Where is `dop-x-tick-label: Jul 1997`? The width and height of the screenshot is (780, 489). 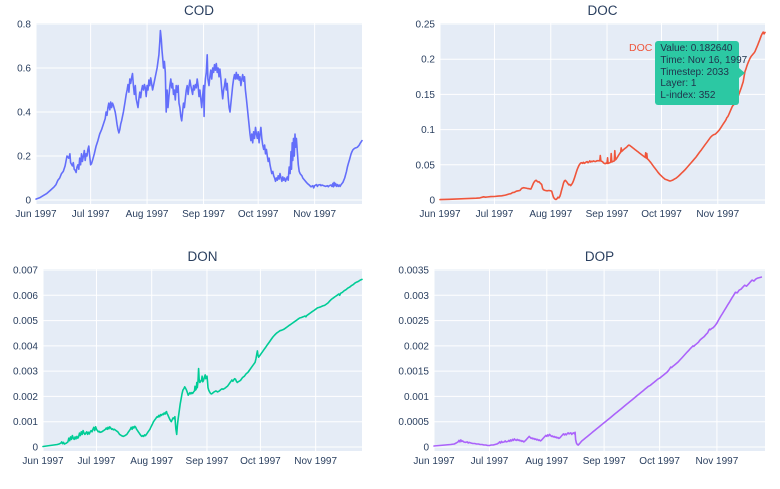 dop-x-tick-label: Jul 1997 is located at coordinates (490, 461).